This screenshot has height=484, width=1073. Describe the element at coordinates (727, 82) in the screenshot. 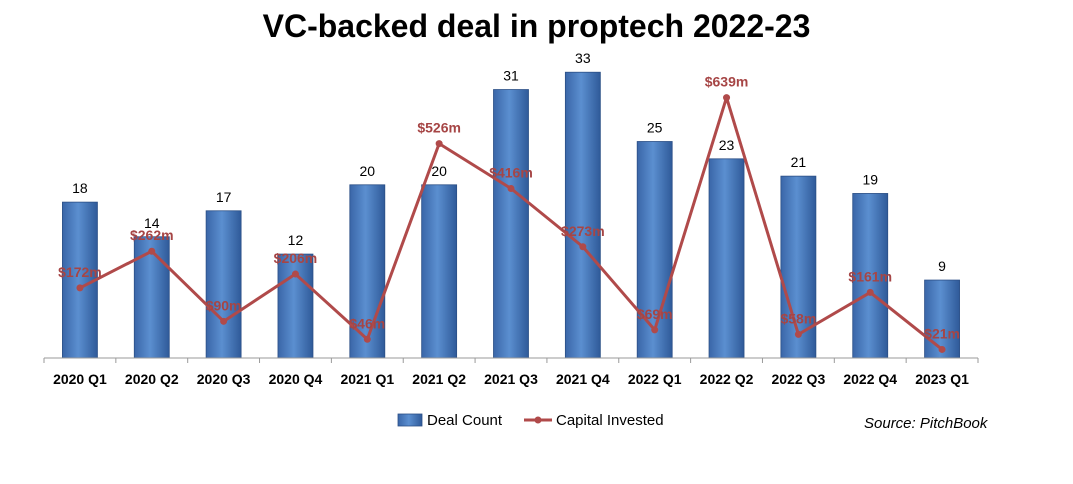

I see `line-value-label: $639m` at that location.